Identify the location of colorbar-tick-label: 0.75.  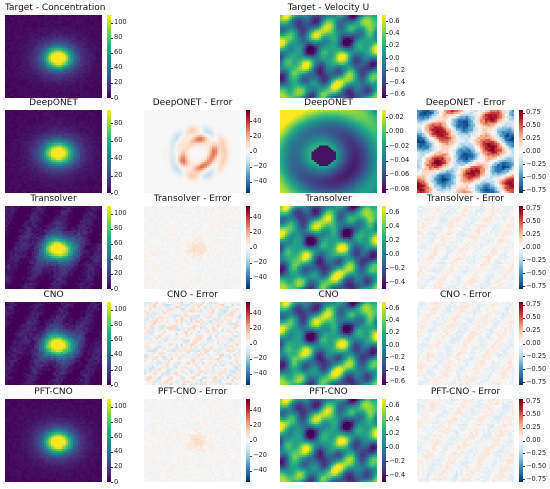
(533, 112).